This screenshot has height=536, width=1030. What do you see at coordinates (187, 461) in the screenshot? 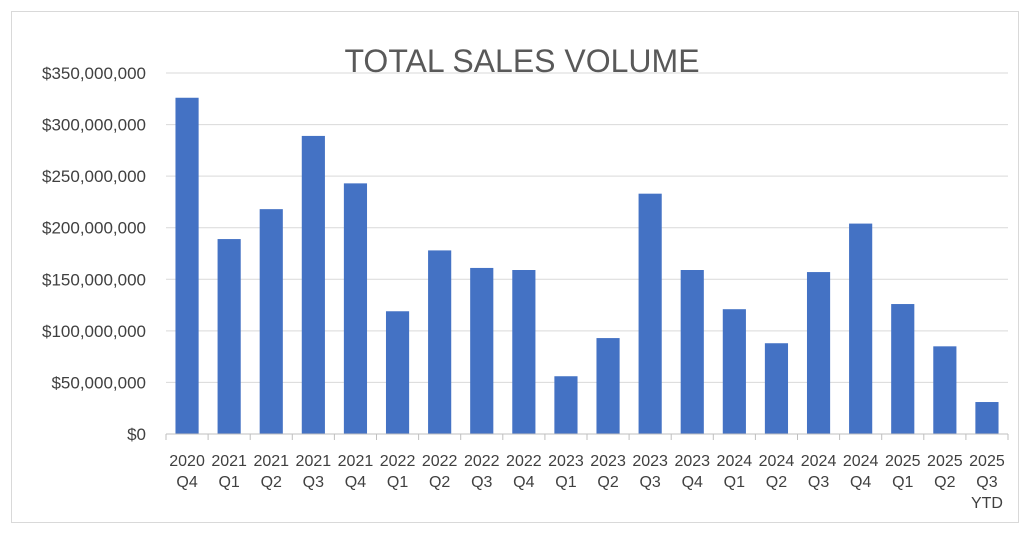
I see `x-tick-label: 2020` at bounding box center [187, 461].